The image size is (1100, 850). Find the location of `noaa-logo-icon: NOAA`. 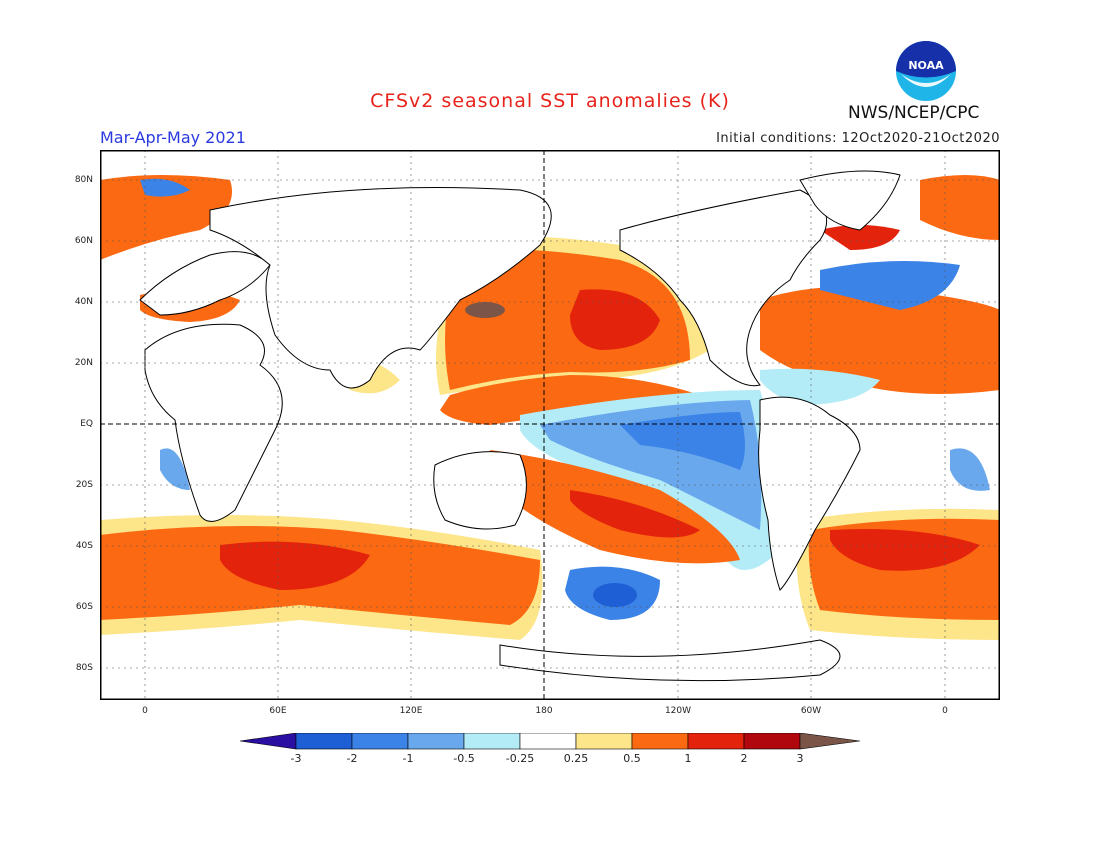

noaa-logo-icon: NOAA is located at coordinates (926, 71).